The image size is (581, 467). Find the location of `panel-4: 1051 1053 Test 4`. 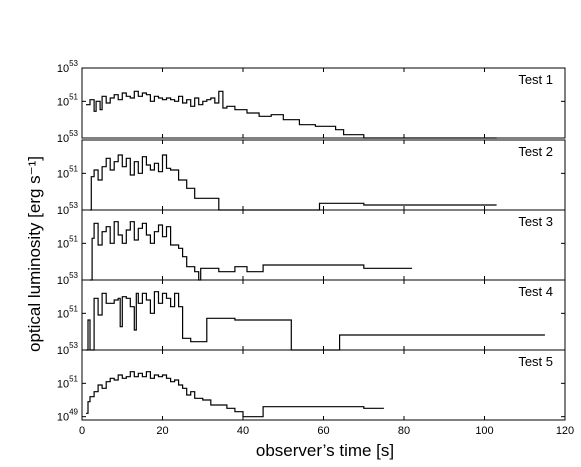

panel-4: 1051 1053 Test 4 is located at coordinates (311, 318).